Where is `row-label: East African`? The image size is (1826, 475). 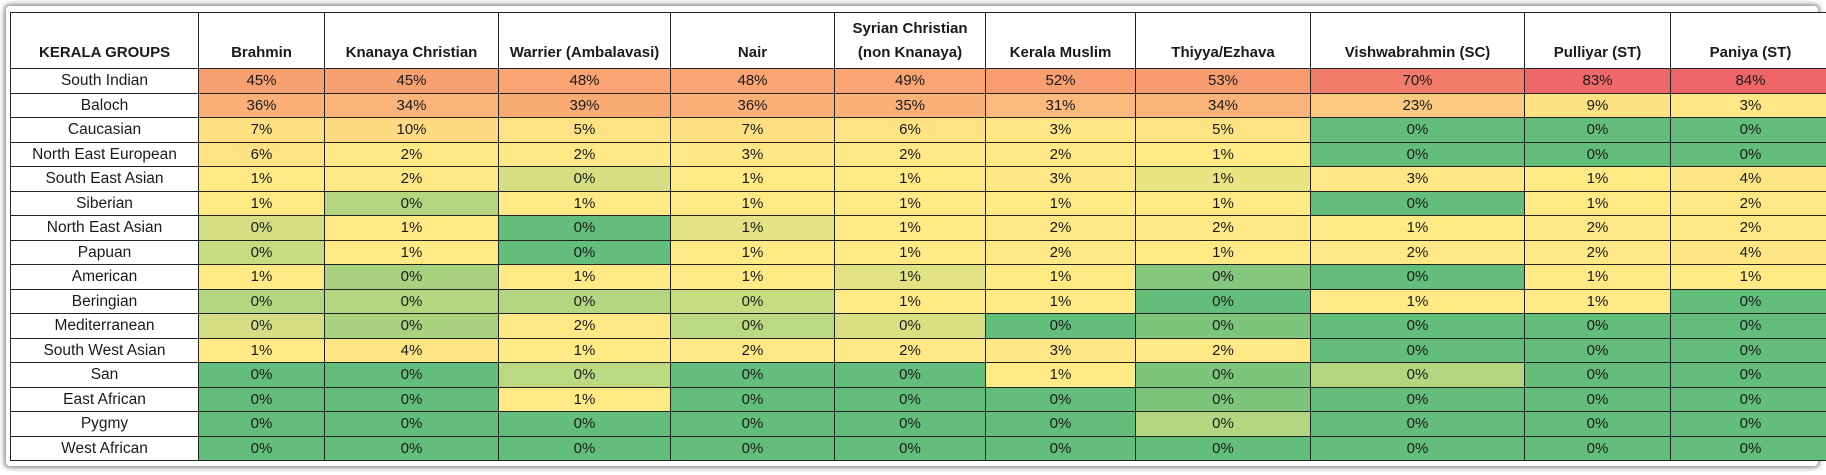
row-label: East African is located at coordinates (104, 399).